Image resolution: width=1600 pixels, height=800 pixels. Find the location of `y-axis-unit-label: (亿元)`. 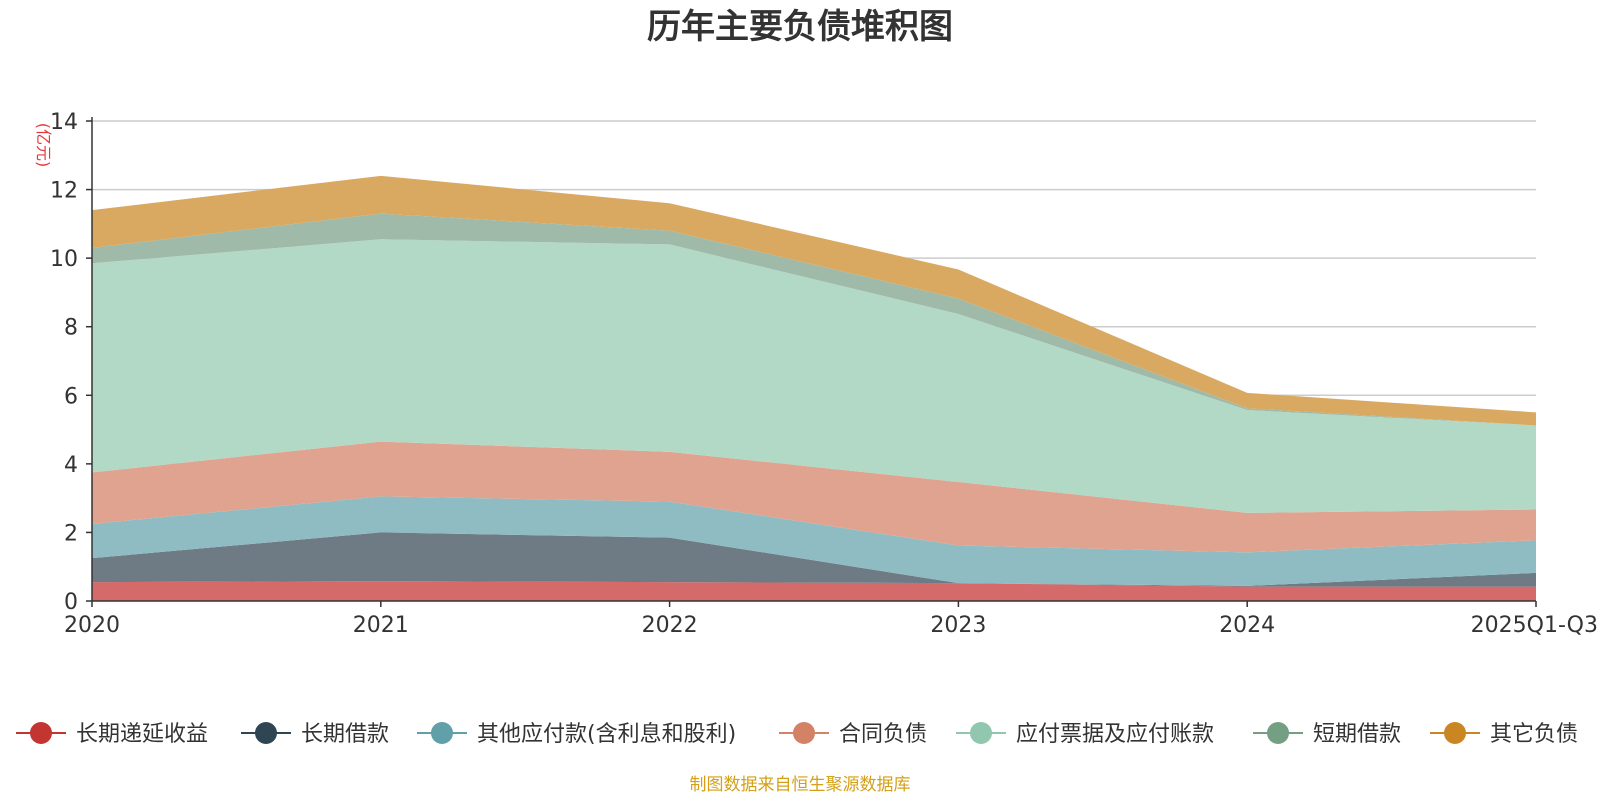

y-axis-unit-label: (亿元) is located at coordinates (43, 145).